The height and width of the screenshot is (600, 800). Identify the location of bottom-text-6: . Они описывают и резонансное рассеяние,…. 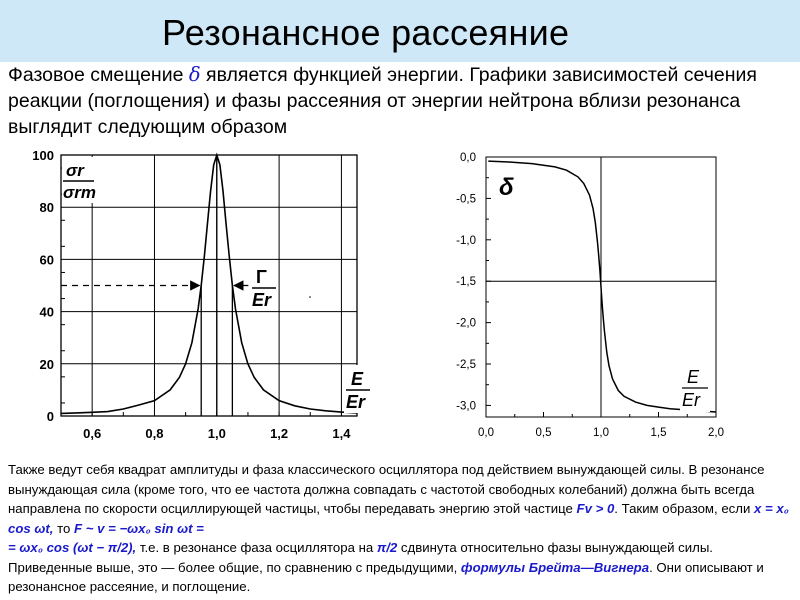
(386, 577).